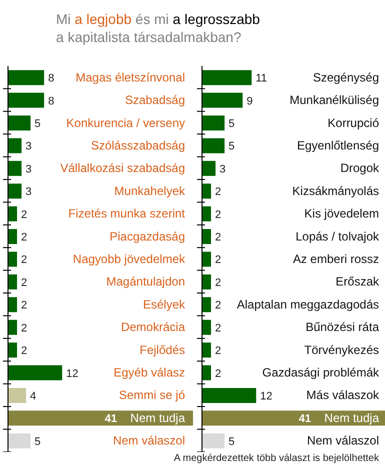 Image resolution: width=385 pixels, height=470 pixels. I want to click on y-tick-label: Fejlődés, so click(162, 349).